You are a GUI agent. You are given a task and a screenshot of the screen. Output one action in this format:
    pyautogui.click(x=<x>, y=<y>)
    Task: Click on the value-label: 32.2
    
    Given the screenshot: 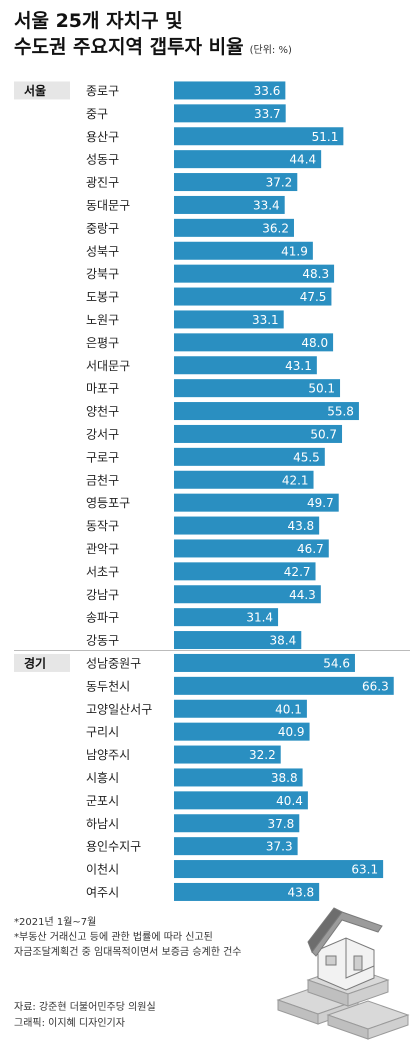 What is the action you would take?
    pyautogui.click(x=262, y=755)
    